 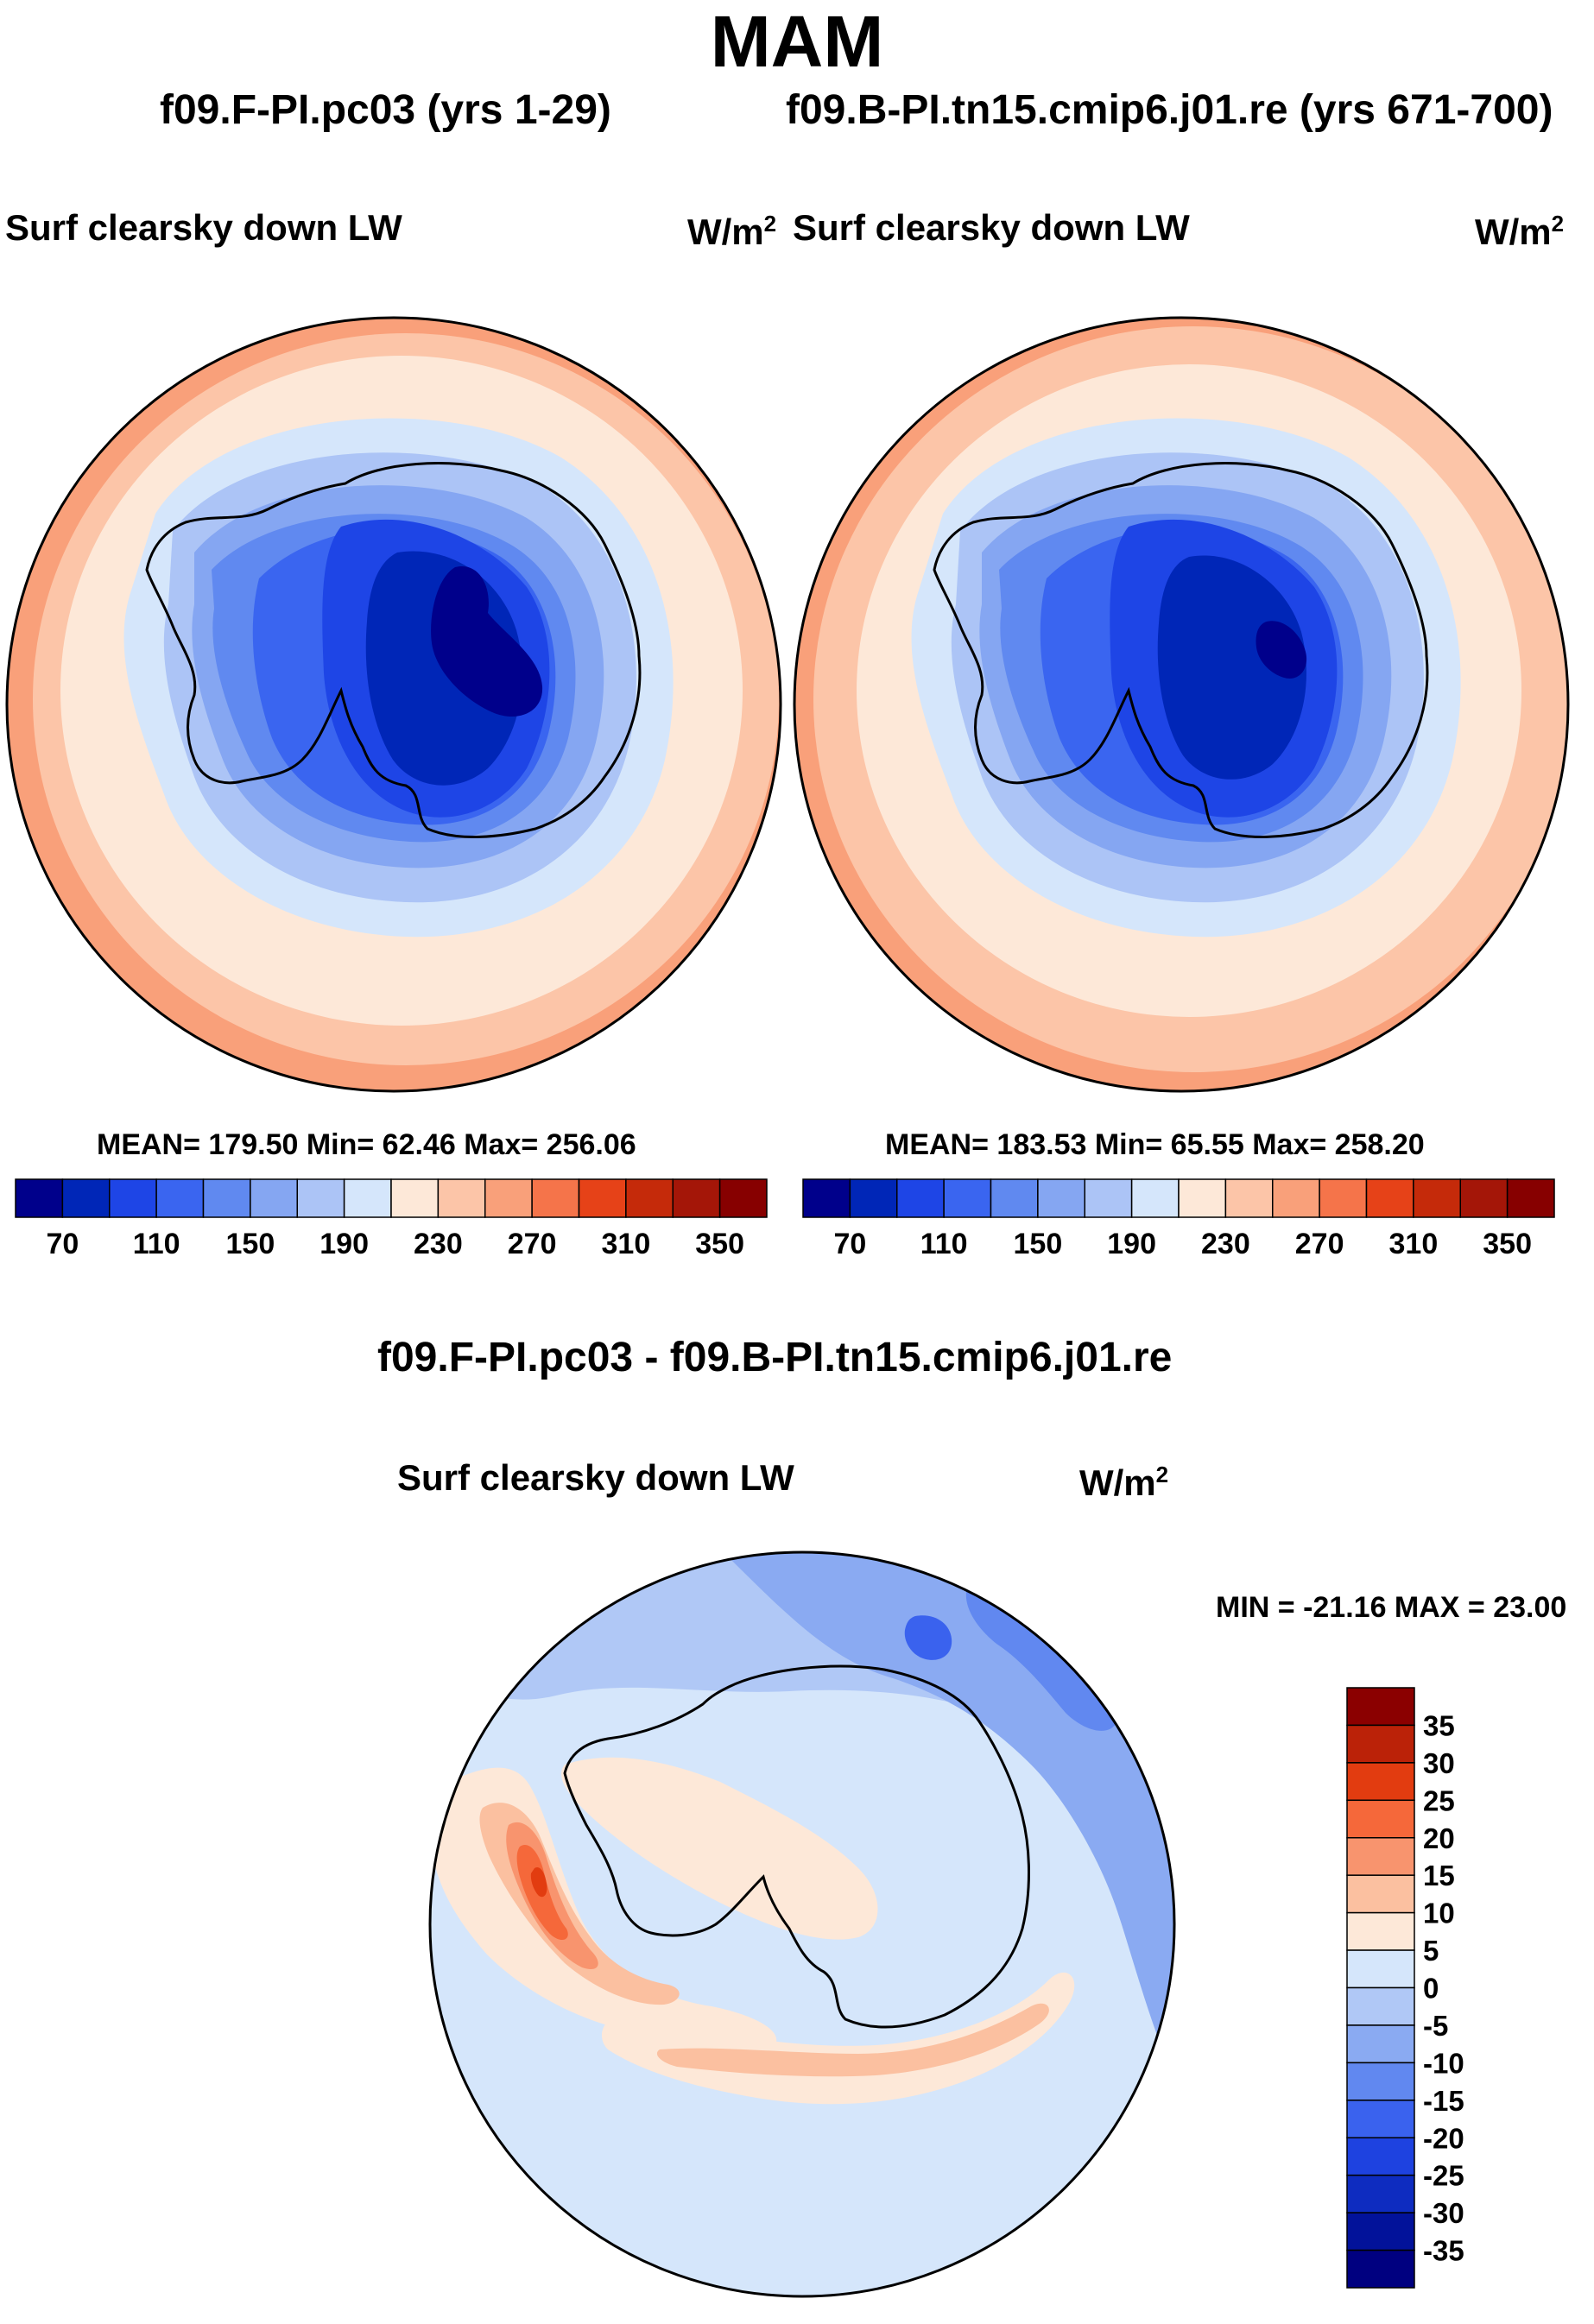 What do you see at coordinates (62, 1244) in the screenshot?
I see `panel1-colorbar-tick-label: 70` at bounding box center [62, 1244].